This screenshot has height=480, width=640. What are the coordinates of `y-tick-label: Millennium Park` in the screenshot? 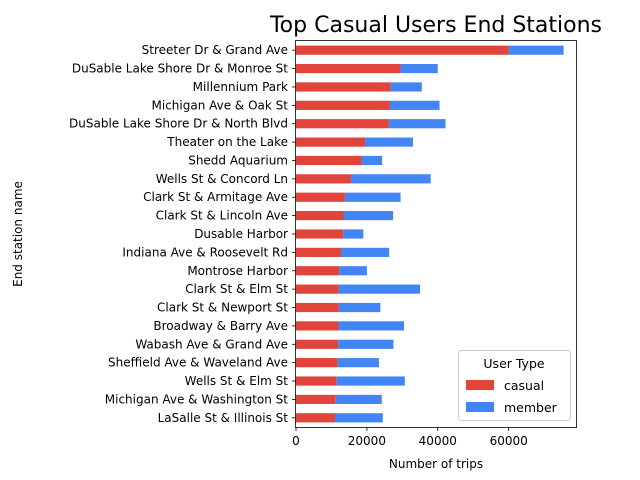 It's located at (240, 87).